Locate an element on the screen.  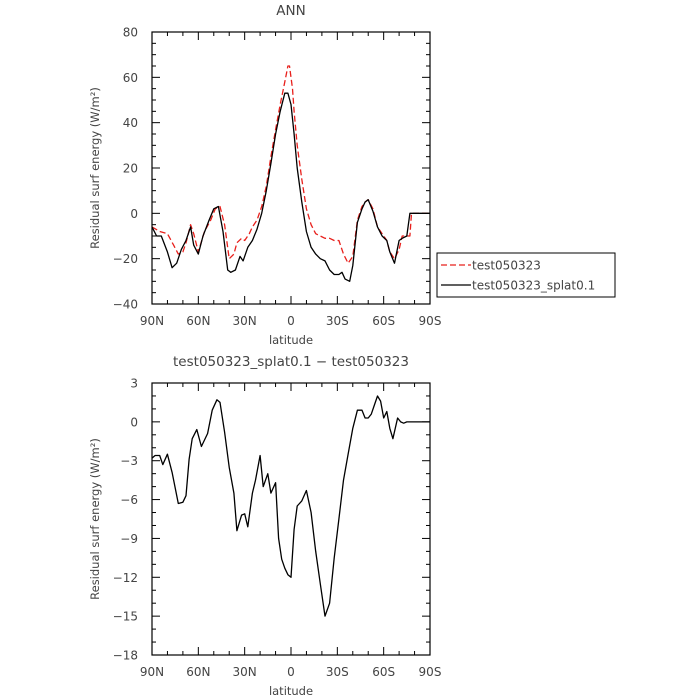
legend-box is located at coordinates (526, 275).